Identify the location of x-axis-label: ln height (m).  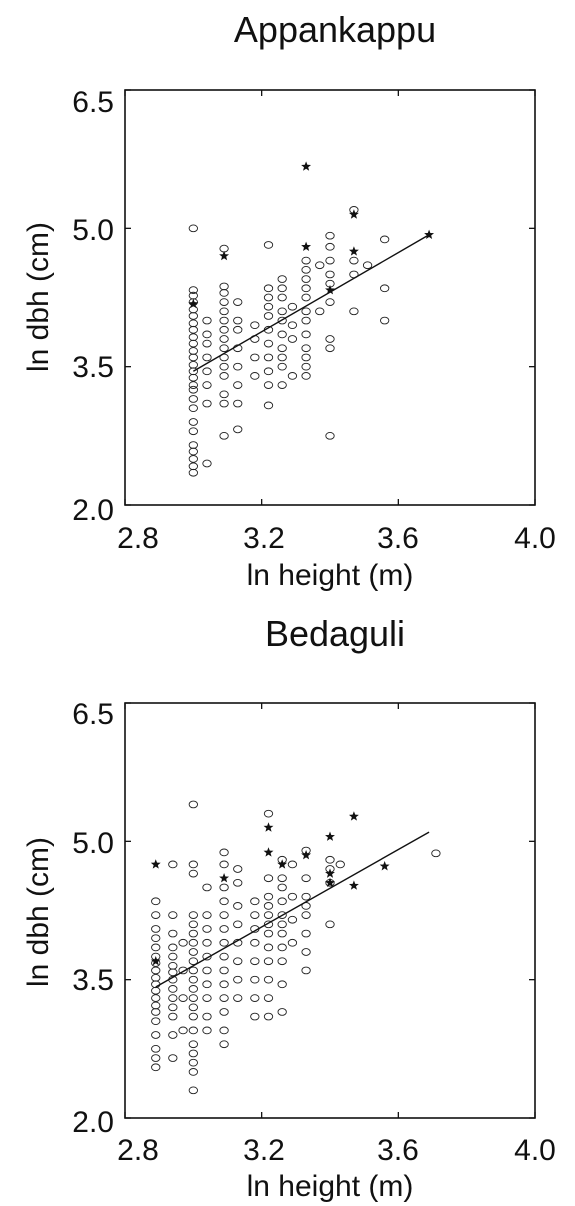
(330, 575).